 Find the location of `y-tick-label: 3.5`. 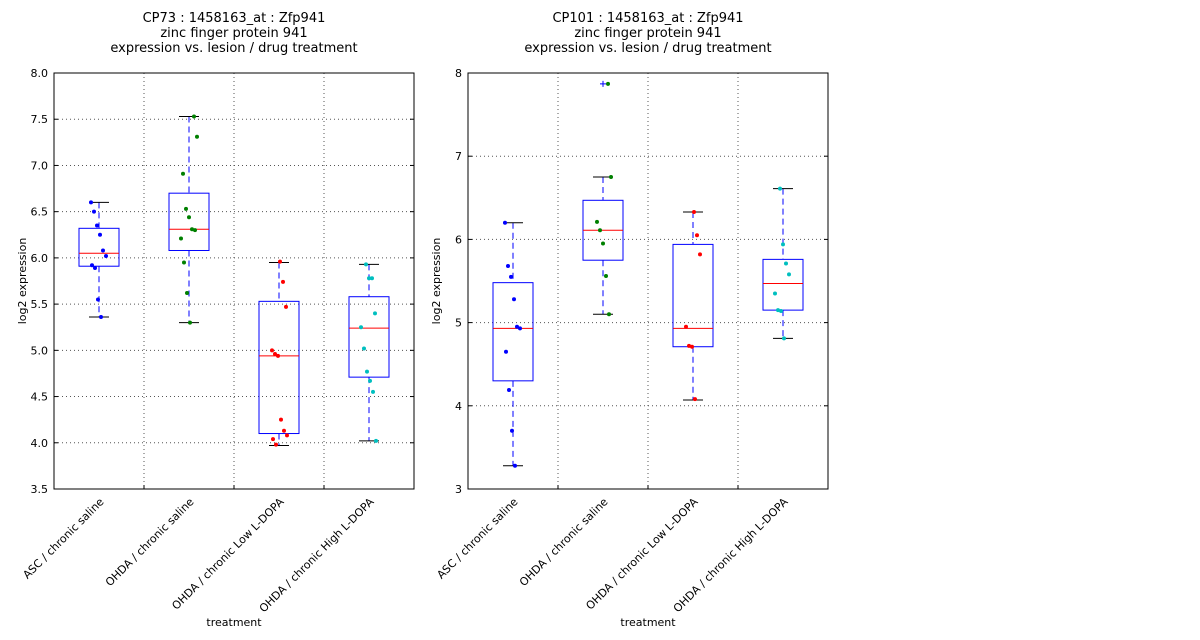

y-tick-label: 3.5 is located at coordinates (40, 489).